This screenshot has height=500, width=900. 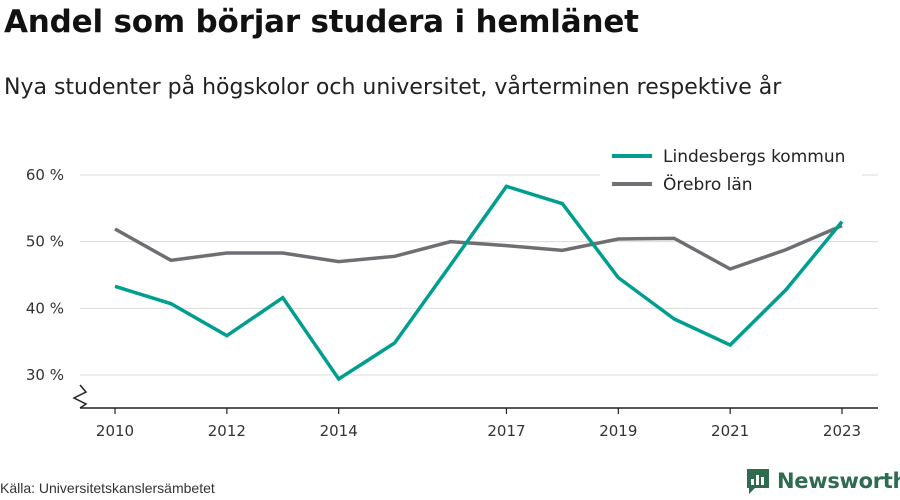 I want to click on x-tick-label-2012: 2012, so click(x=227, y=431).